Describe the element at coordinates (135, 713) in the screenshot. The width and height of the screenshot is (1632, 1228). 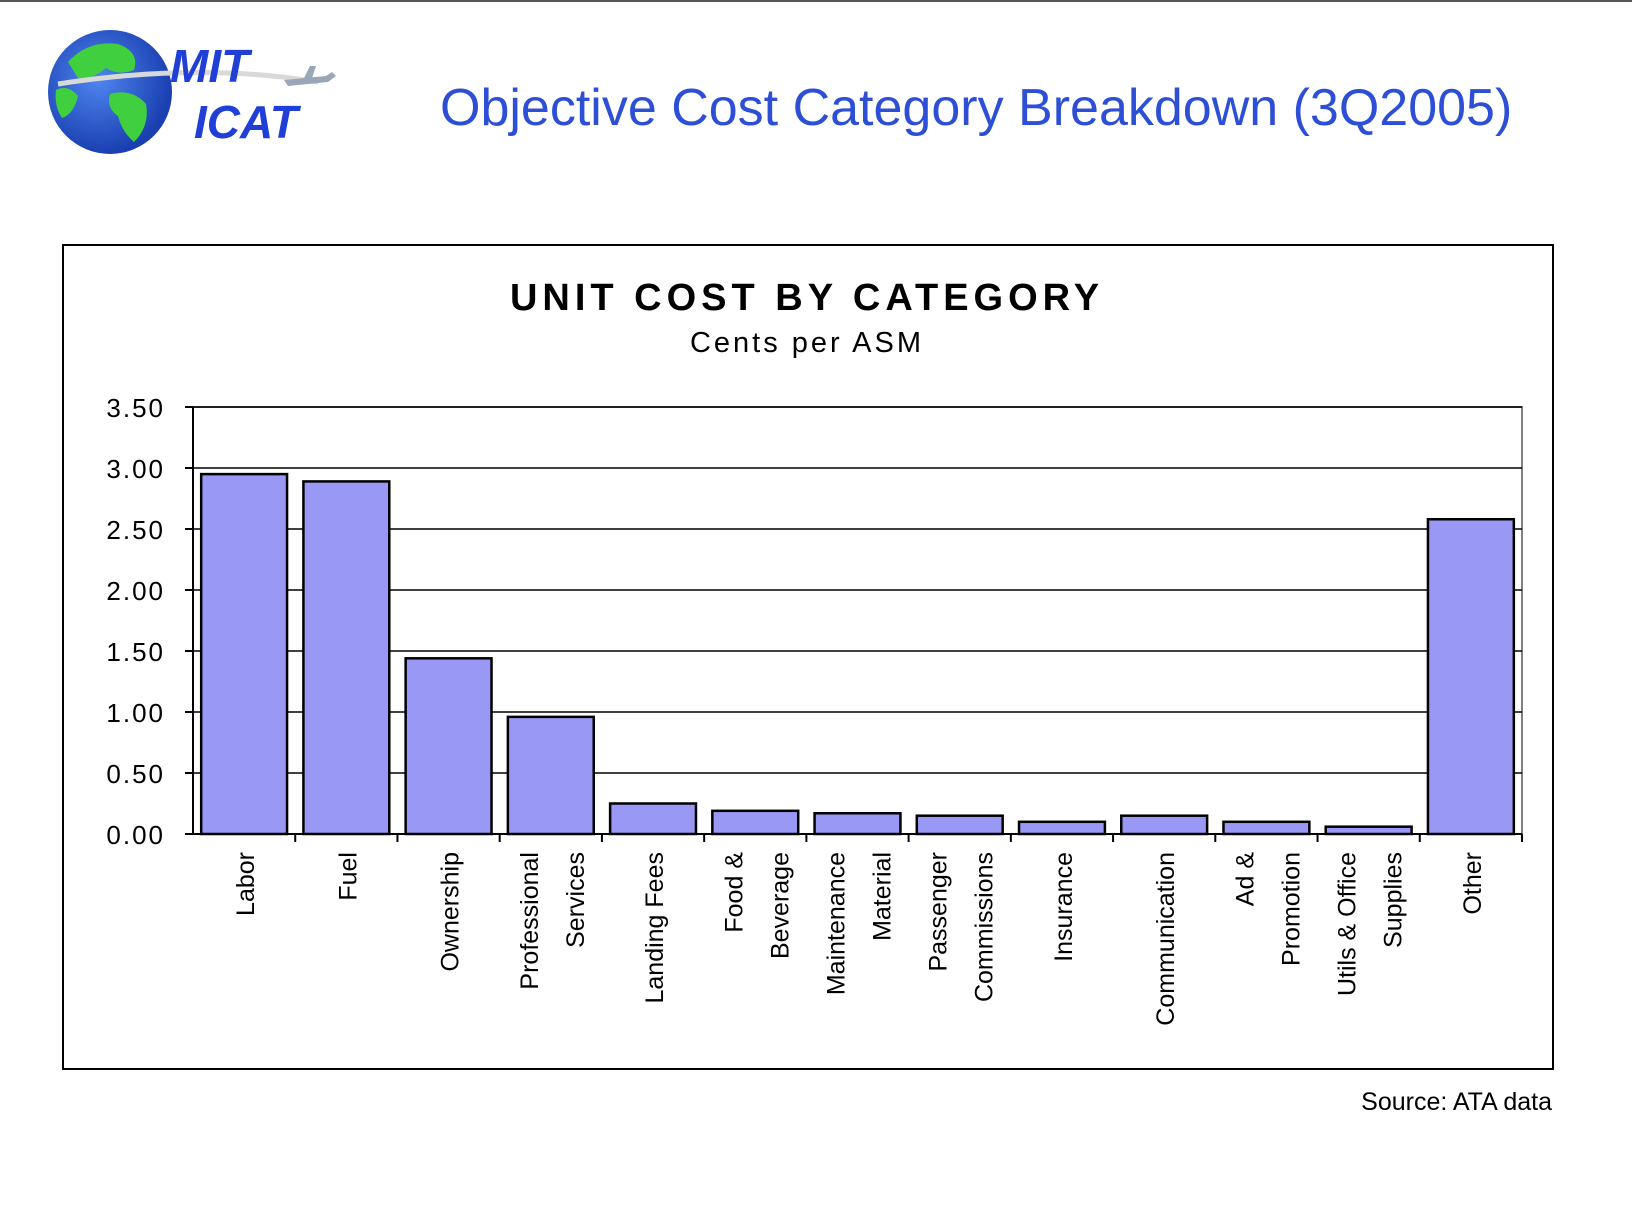
I see `y-tick-label: 1.00` at that location.